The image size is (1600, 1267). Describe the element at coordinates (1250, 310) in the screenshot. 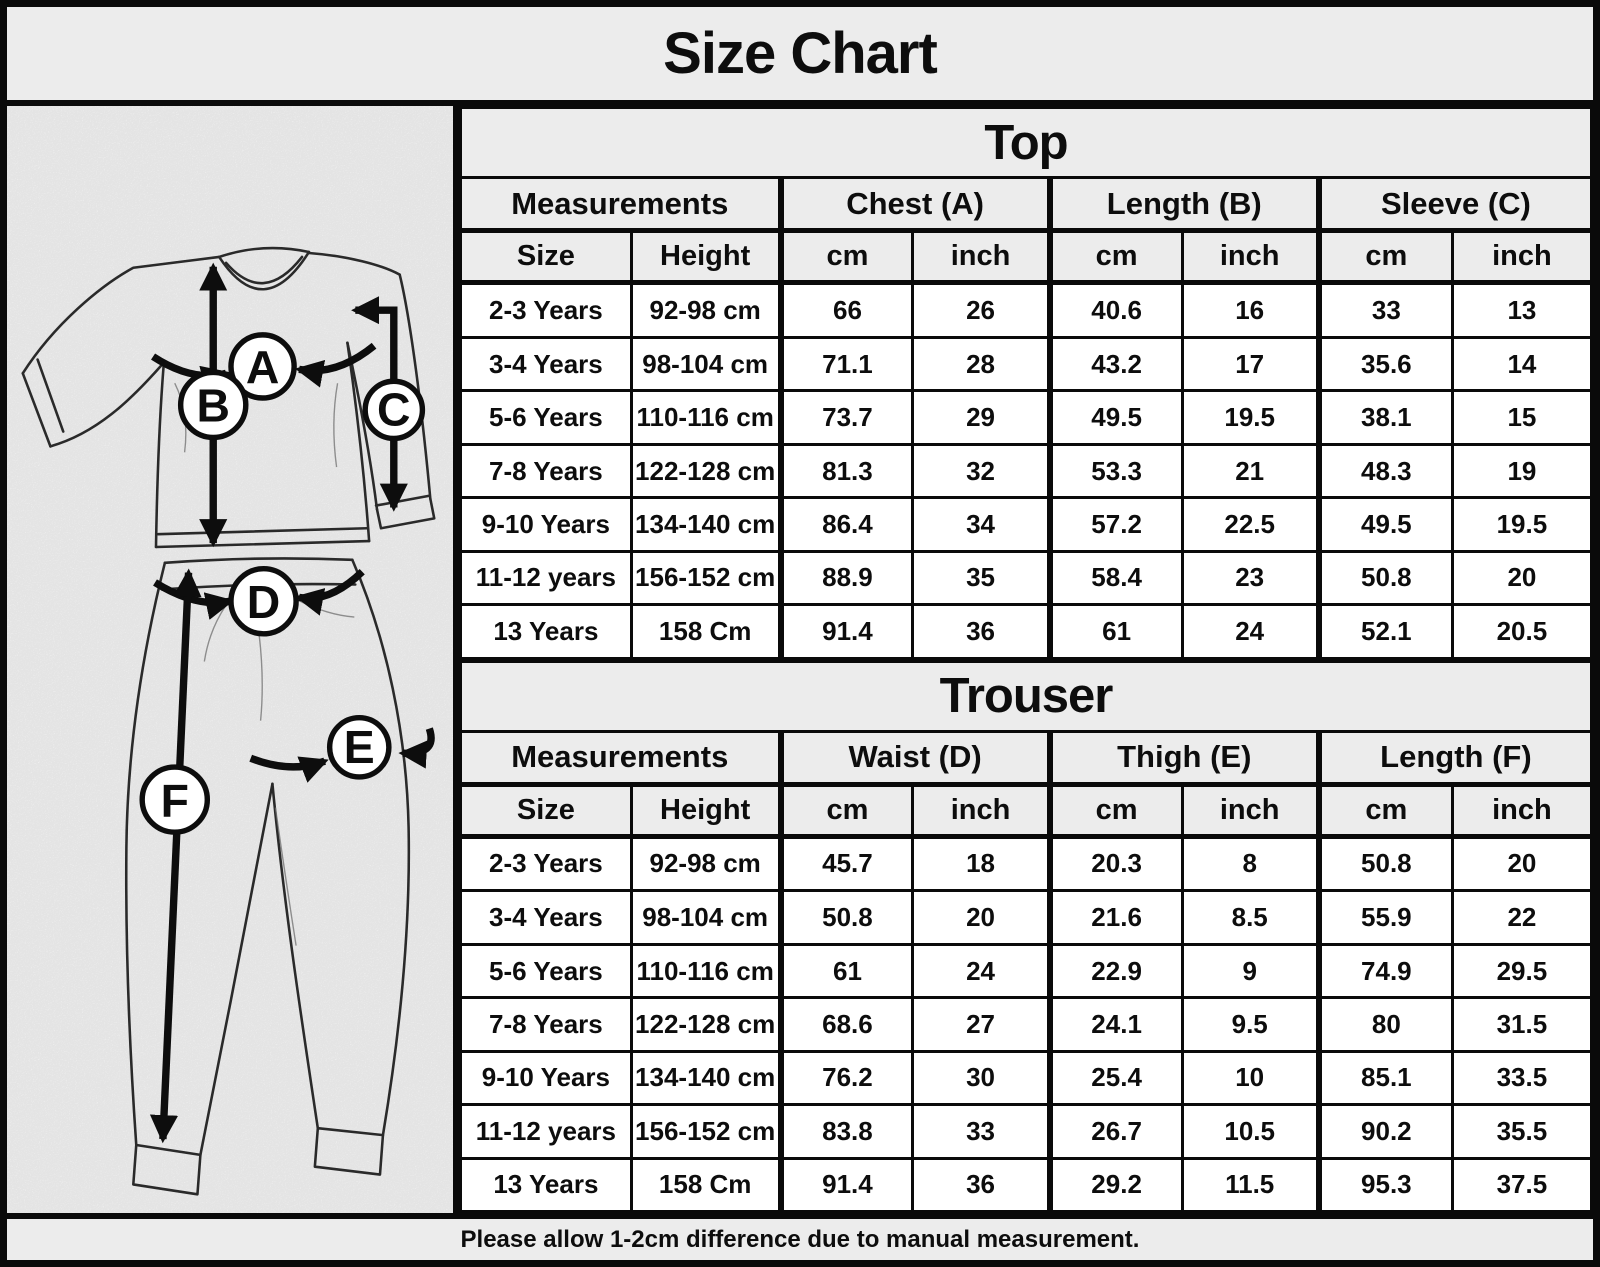

I see `table-cell: 16` at that location.